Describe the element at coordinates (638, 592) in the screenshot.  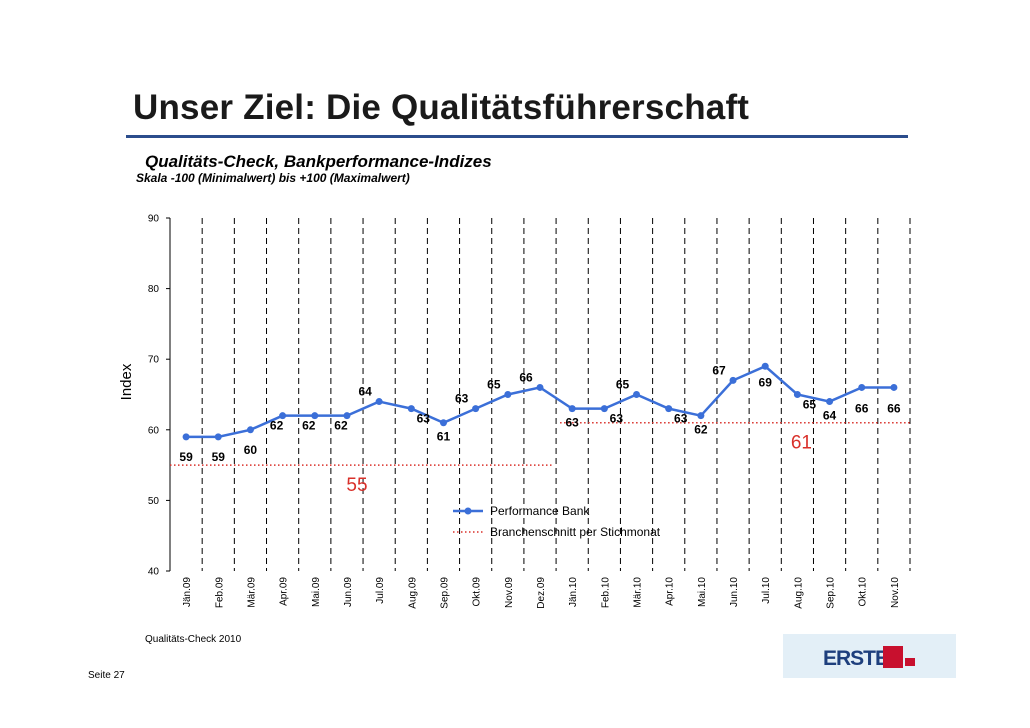
I see `x-tick-label: Mär.10` at that location.